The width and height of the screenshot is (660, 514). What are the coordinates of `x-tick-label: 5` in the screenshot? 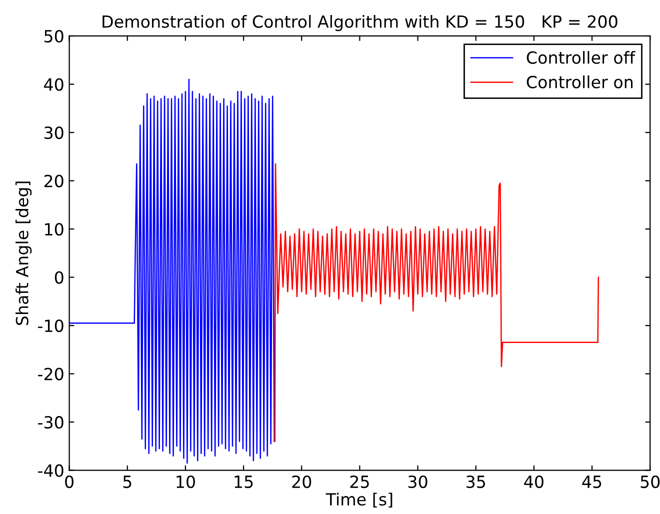 It's located at (127, 482).